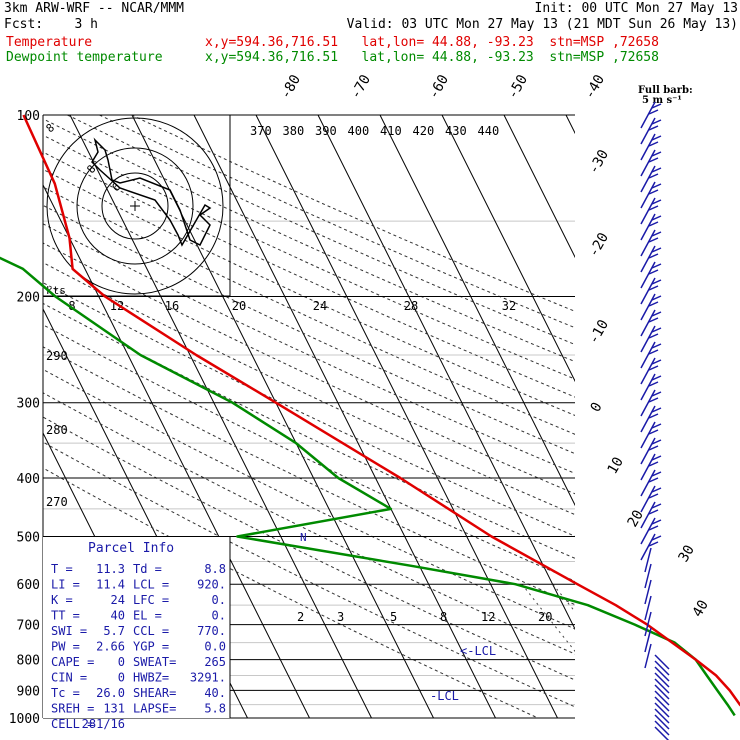 The height and width of the screenshot is (740, 740). What do you see at coordinates (545, 617) in the screenshot?
I see `mixing-ratio-label: 20` at bounding box center [545, 617].